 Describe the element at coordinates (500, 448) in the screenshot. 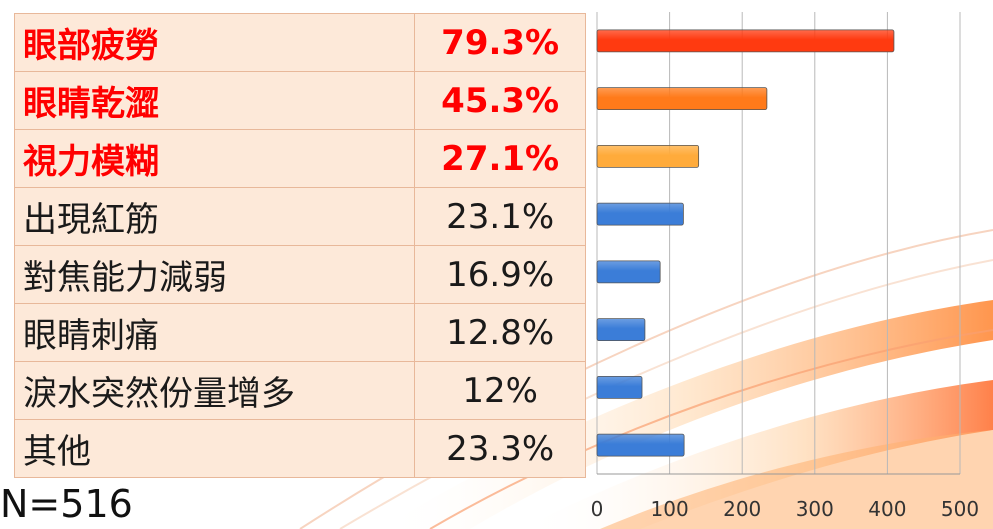

I see `symptom-percent: 23.3%` at that location.